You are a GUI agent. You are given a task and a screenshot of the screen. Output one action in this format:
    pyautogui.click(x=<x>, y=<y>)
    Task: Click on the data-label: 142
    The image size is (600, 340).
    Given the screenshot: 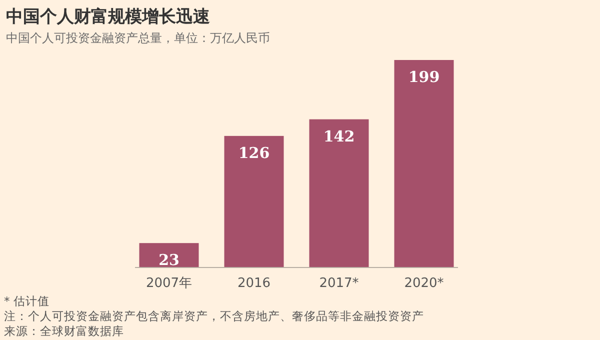 What is the action you would take?
    pyautogui.click(x=339, y=136)
    